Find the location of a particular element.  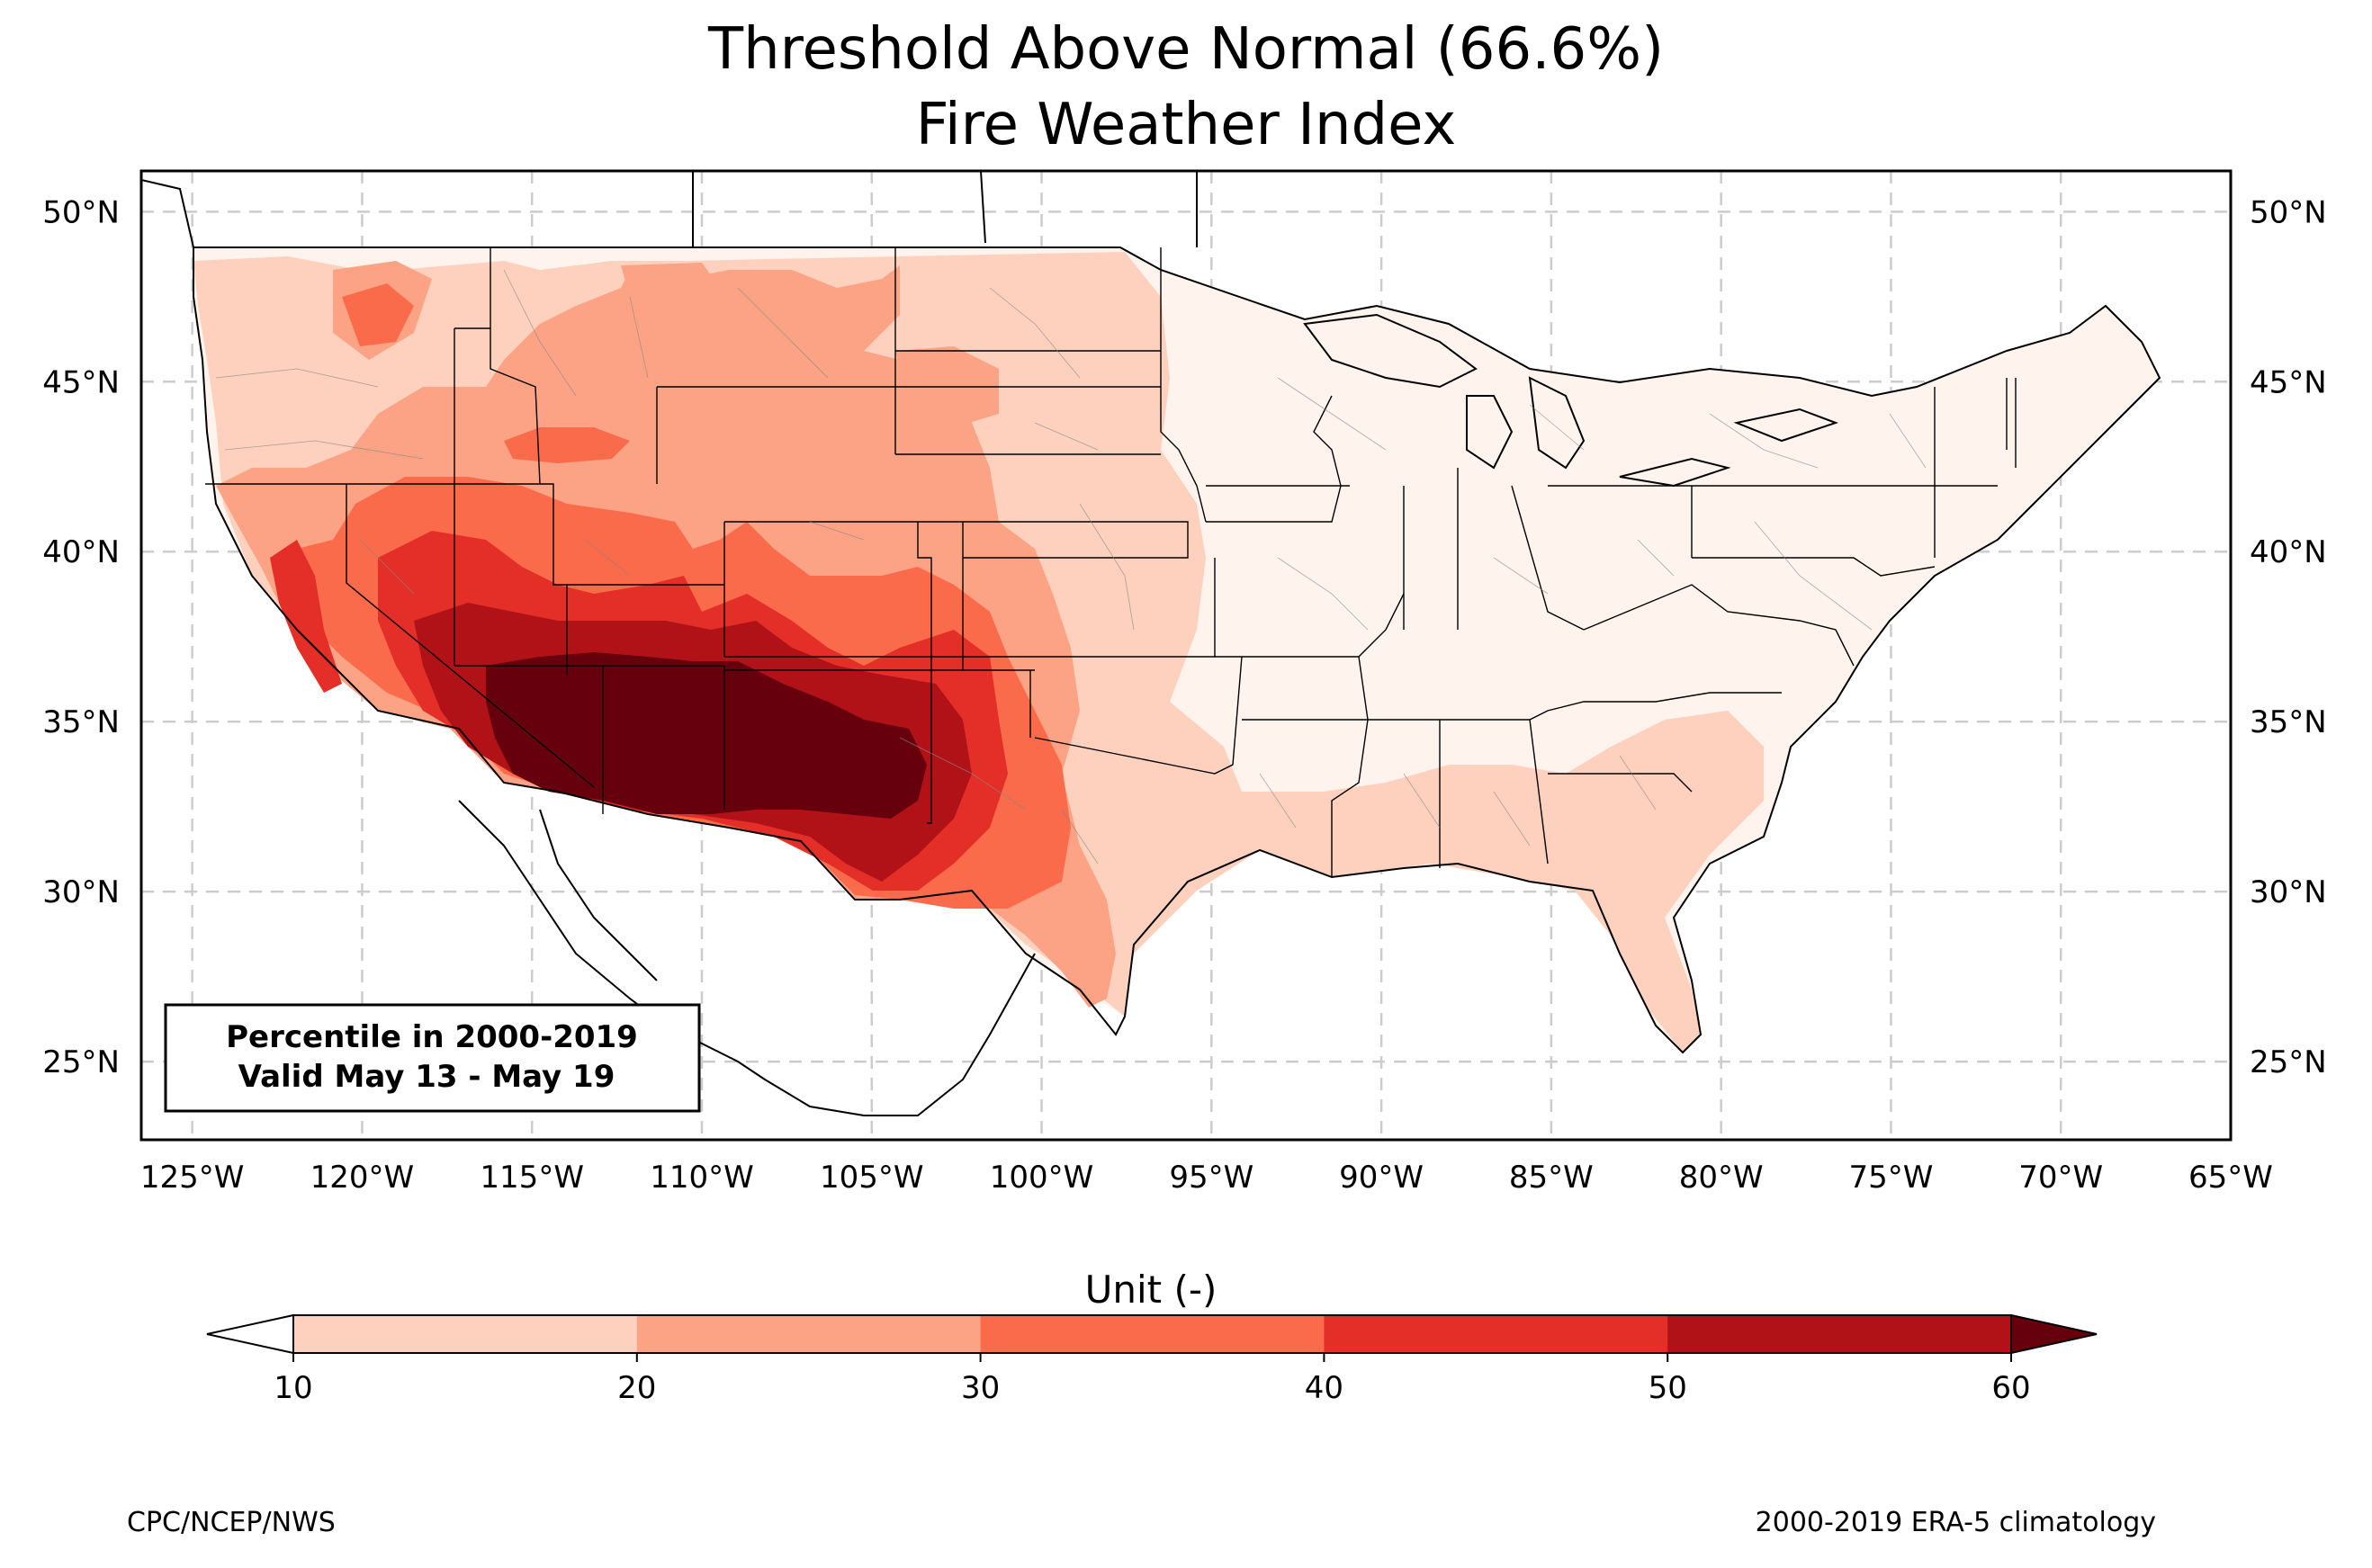

footer-credit: CPC/NCEP/NWS is located at coordinates (231, 1522).